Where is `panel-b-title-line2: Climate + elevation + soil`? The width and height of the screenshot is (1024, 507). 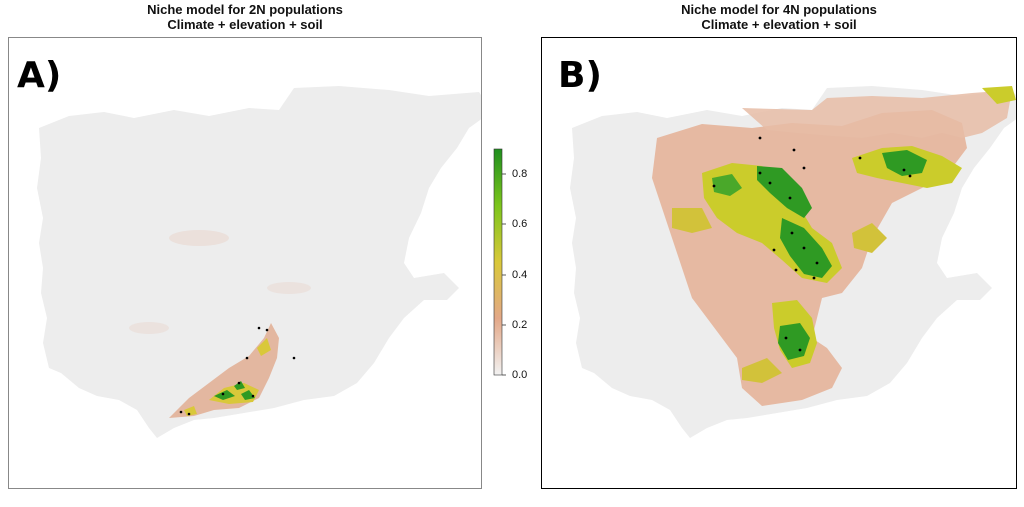 panel-b-title-line2: Climate + elevation + soil is located at coordinates (779, 24).